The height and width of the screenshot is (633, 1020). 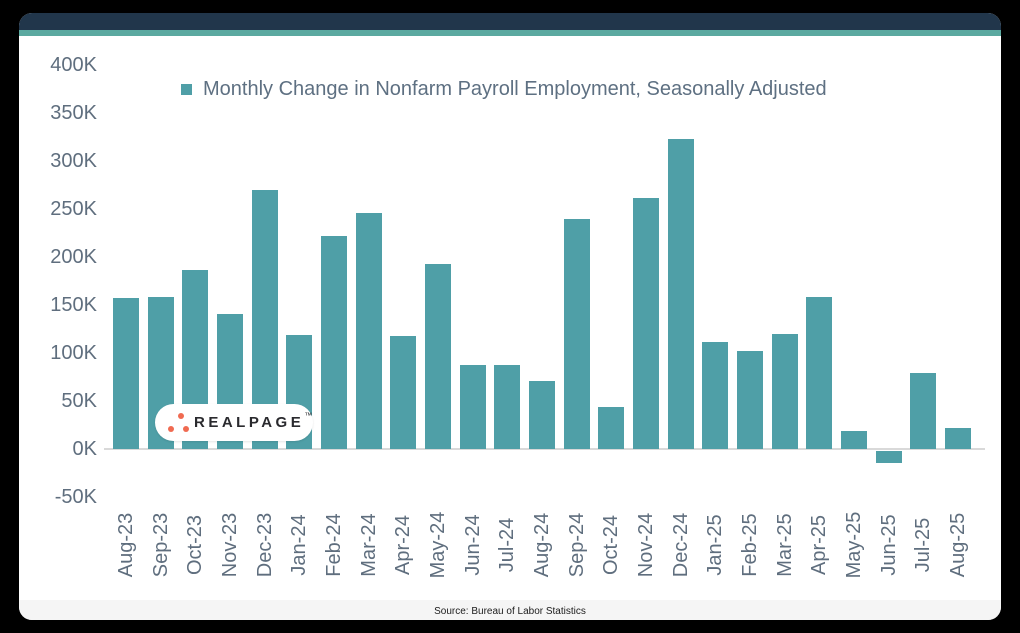 I want to click on y-axis-tick-label: 150K, so click(x=73, y=305).